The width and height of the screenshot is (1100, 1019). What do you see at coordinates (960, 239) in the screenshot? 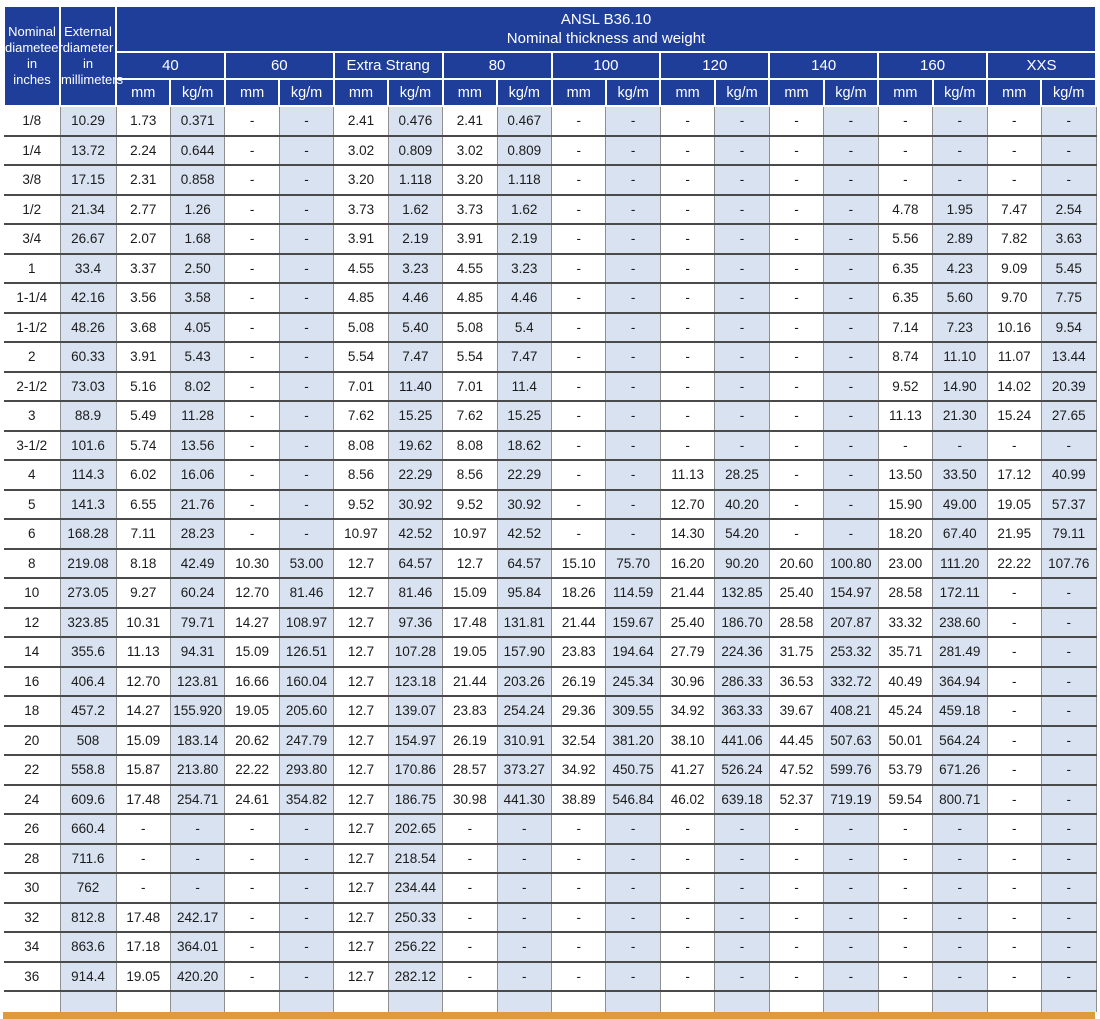
I see `value-cell: 2.89` at bounding box center [960, 239].